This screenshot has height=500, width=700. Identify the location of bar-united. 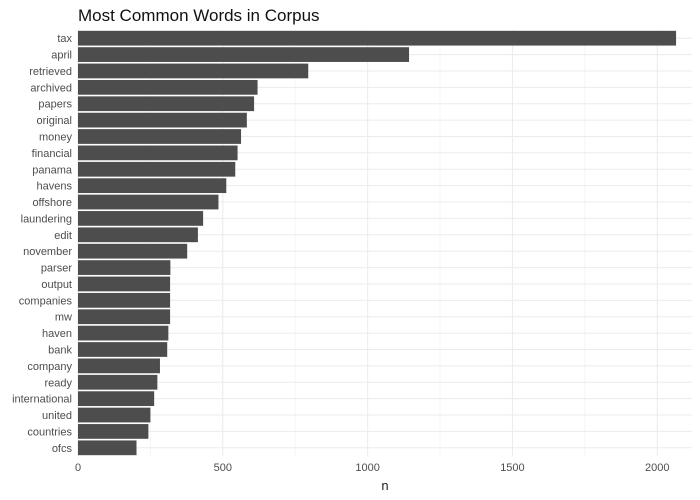
(114, 415).